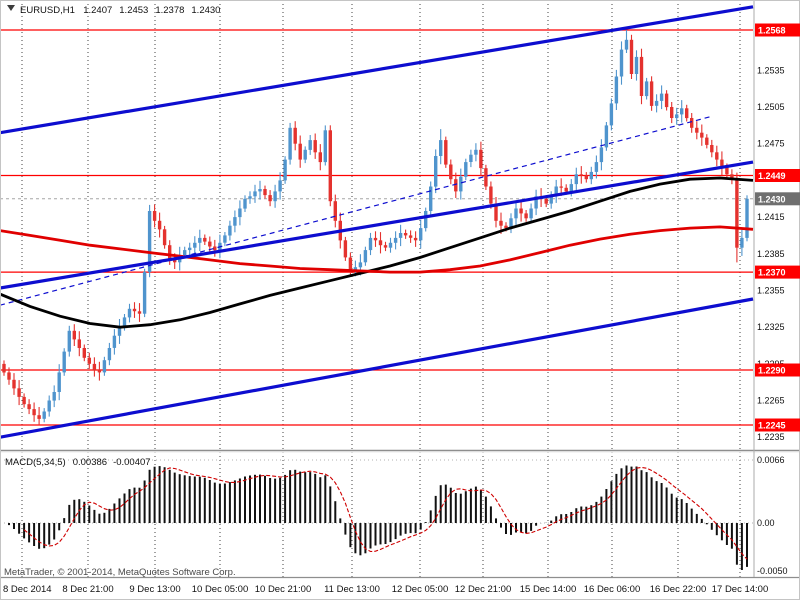 This screenshot has width=800, height=600. Describe the element at coordinates (133, 10) in the screenshot. I see `high-value: 1.2453` at that location.